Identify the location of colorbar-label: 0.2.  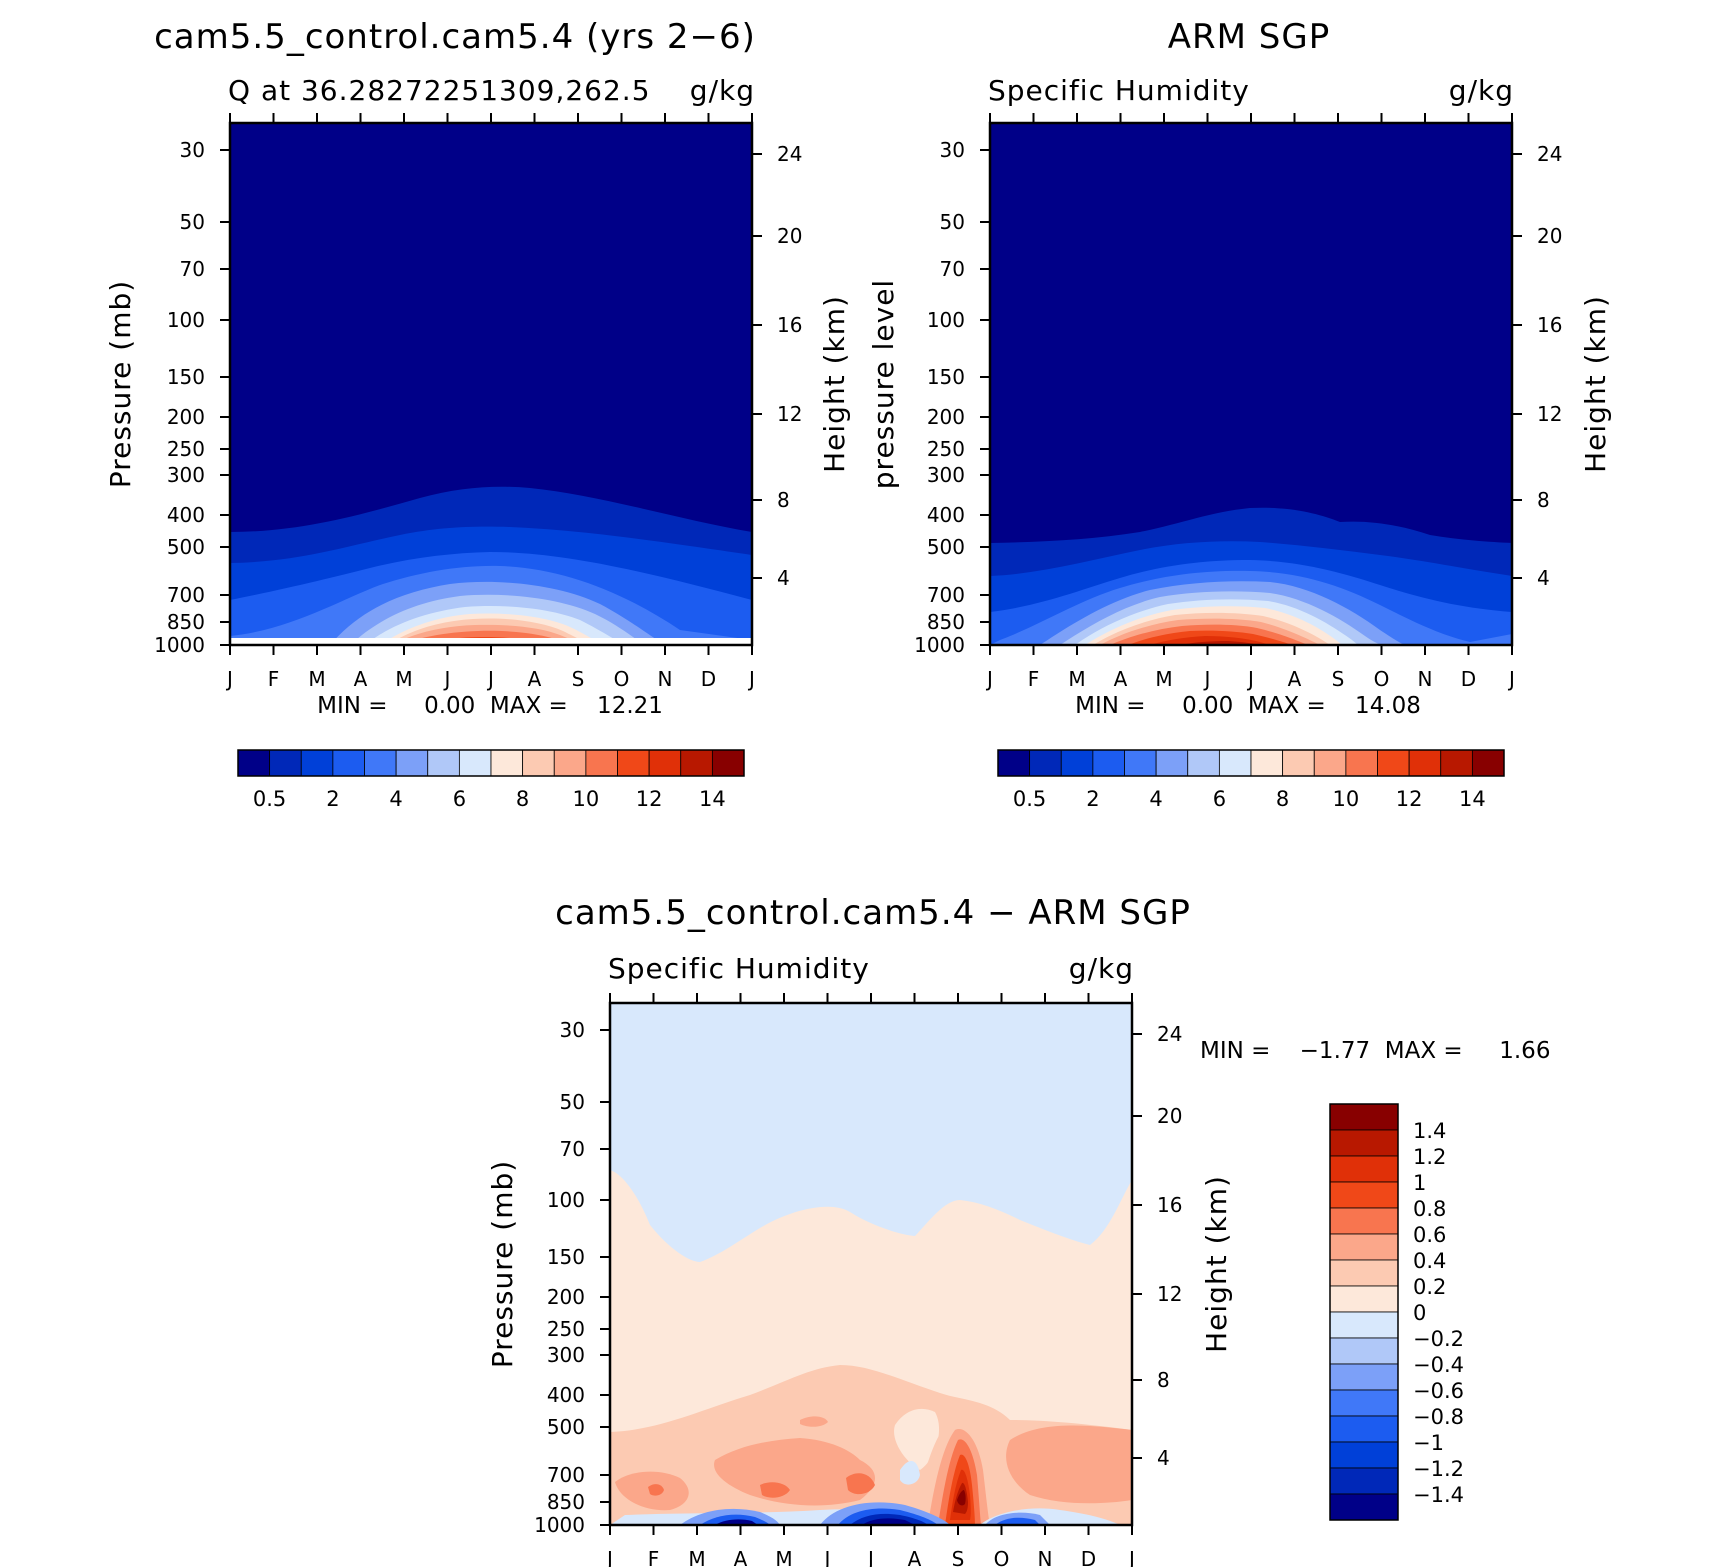
(1429, 1287).